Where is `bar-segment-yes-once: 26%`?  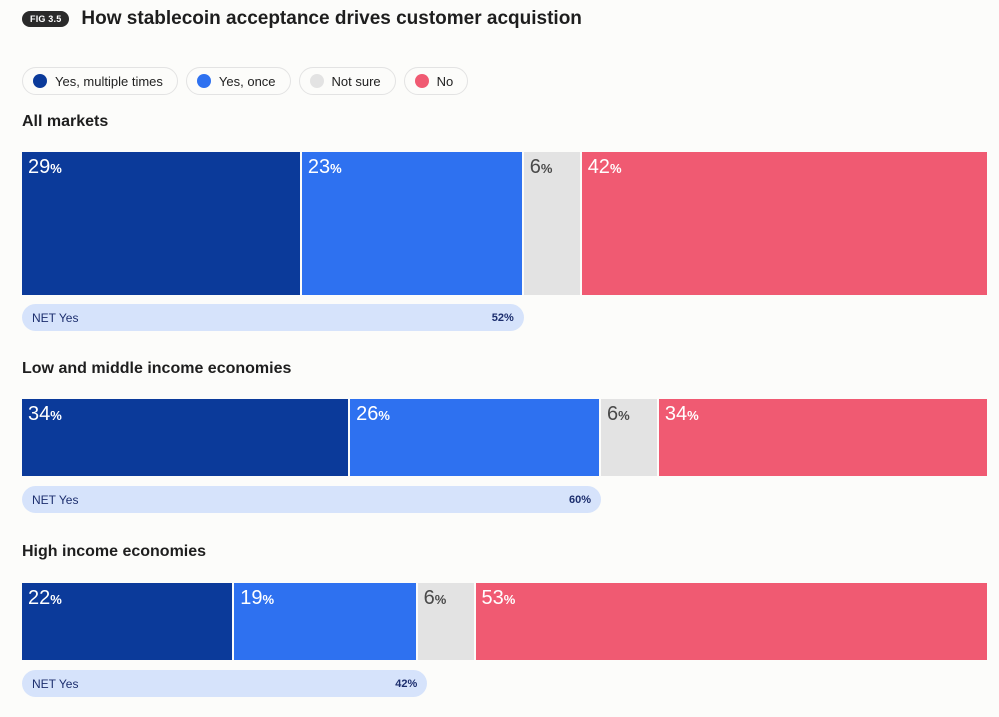
bar-segment-yes-once: 26% is located at coordinates (474, 437).